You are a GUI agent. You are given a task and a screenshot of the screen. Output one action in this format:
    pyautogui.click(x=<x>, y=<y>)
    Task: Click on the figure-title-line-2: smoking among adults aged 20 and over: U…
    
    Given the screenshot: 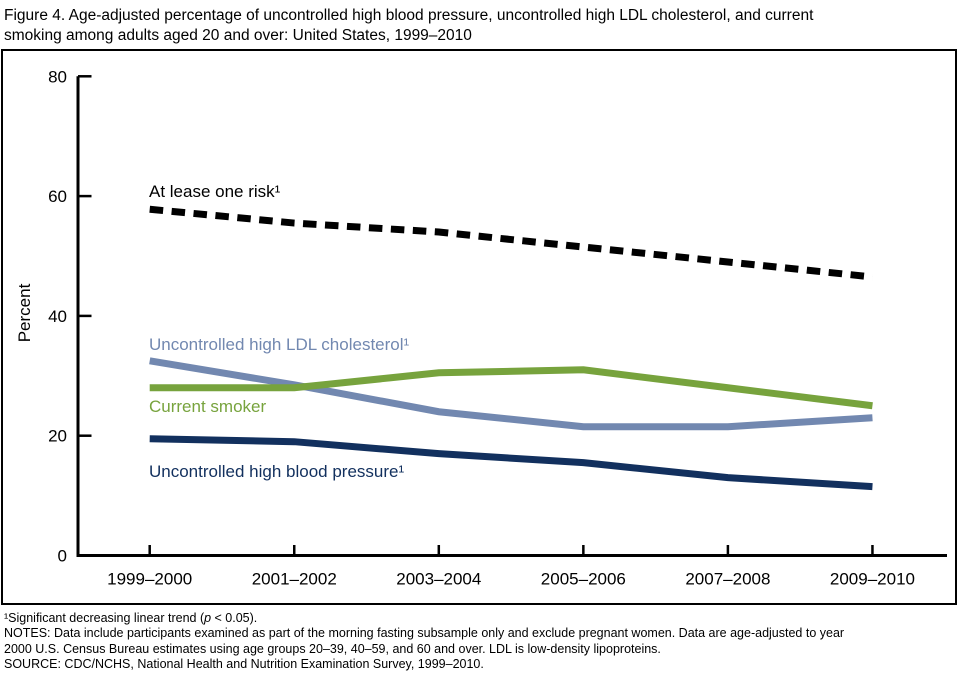 What is the action you would take?
    pyautogui.click(x=238, y=35)
    